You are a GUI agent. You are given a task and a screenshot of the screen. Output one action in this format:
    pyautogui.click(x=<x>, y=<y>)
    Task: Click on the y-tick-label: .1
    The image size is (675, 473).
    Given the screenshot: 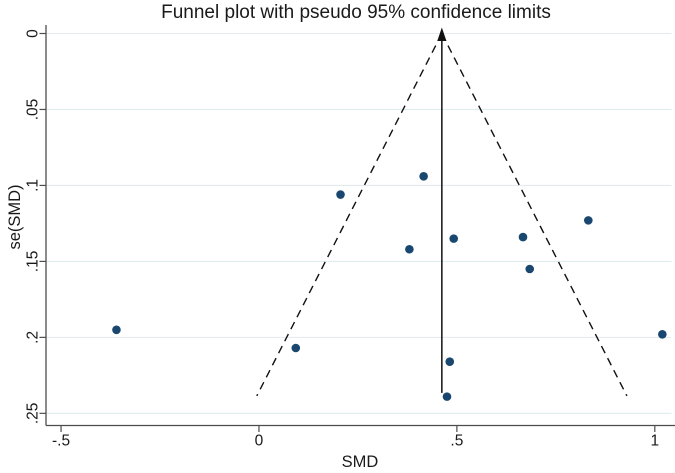 What is the action you would take?
    pyautogui.click(x=33, y=185)
    